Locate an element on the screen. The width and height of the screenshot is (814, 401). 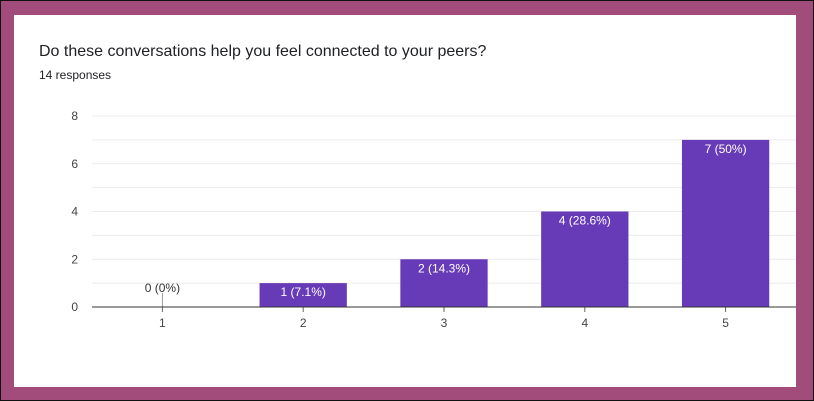
response-count: 14 responses is located at coordinates (75, 75).